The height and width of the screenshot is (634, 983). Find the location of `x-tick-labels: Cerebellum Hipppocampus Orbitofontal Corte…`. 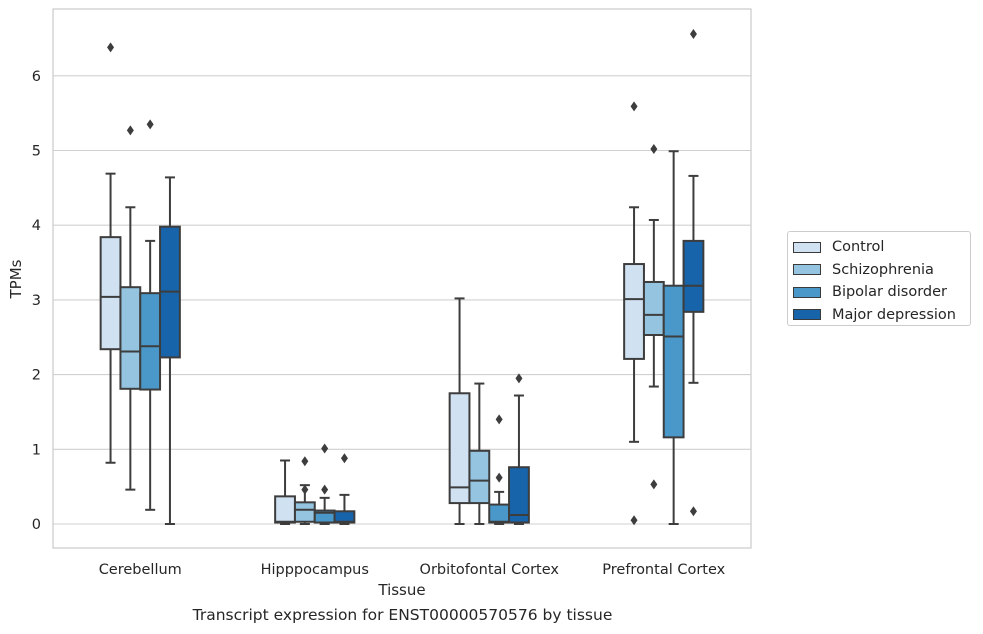

x-tick-labels: Cerebellum Hipppocampus Orbitofontal Corte… is located at coordinates (412, 570).